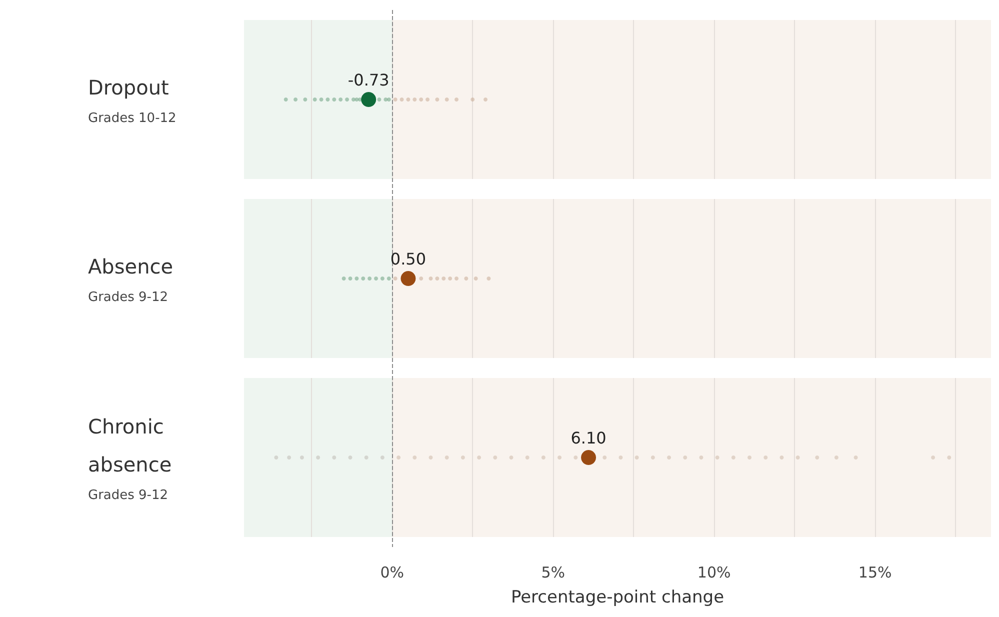 The height and width of the screenshot is (617, 999). What do you see at coordinates (617, 598) in the screenshot?
I see `x-axis-title: Percentage-point change` at bounding box center [617, 598].